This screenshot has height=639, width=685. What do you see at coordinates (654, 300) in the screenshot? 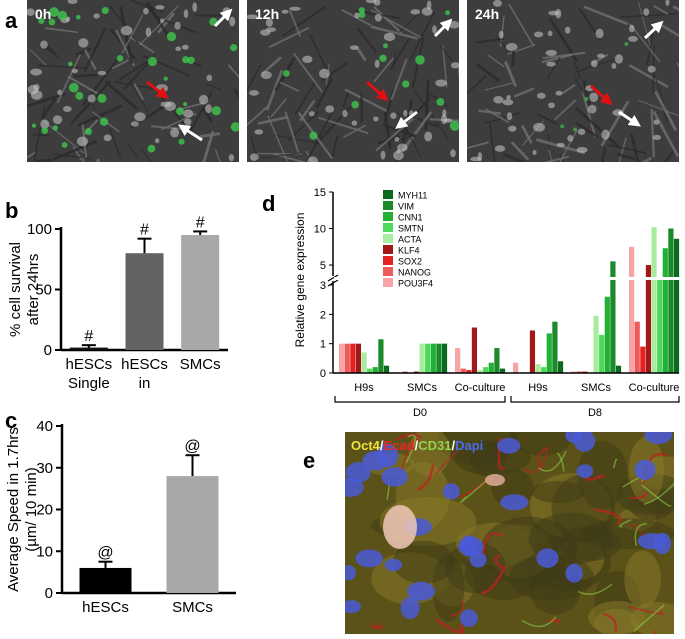
I see `bar-acta` at bounding box center [654, 300].